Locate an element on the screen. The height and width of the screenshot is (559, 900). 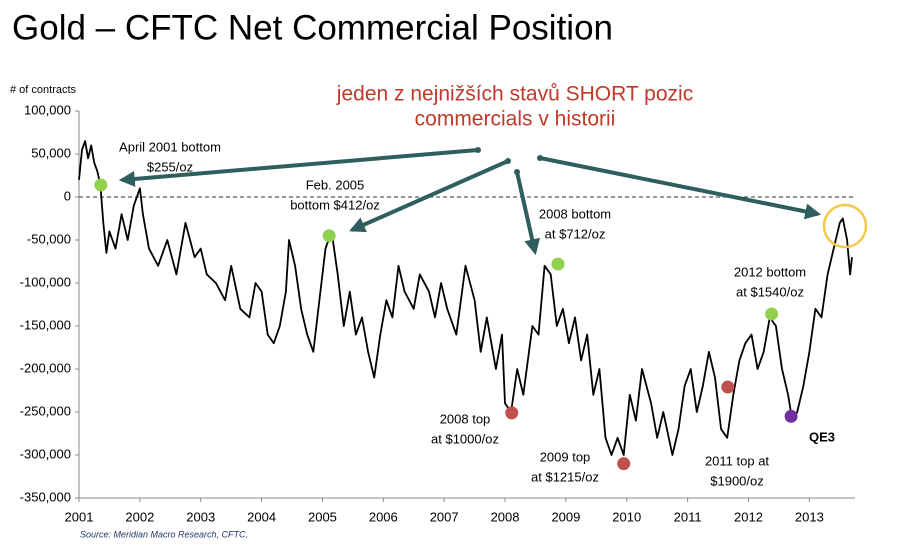
annotation: at $1000/oz is located at coordinates (465, 438).